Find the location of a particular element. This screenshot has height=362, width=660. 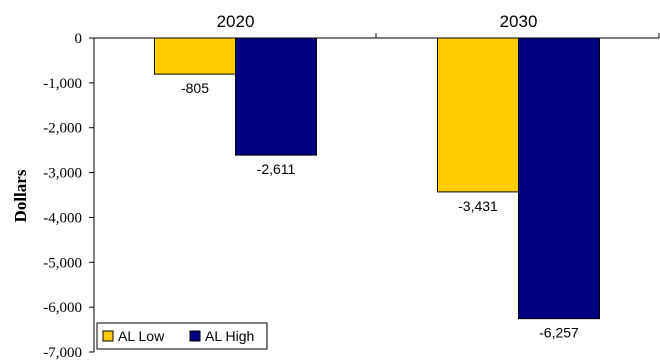

data-label: -2,611 is located at coordinates (276, 169).